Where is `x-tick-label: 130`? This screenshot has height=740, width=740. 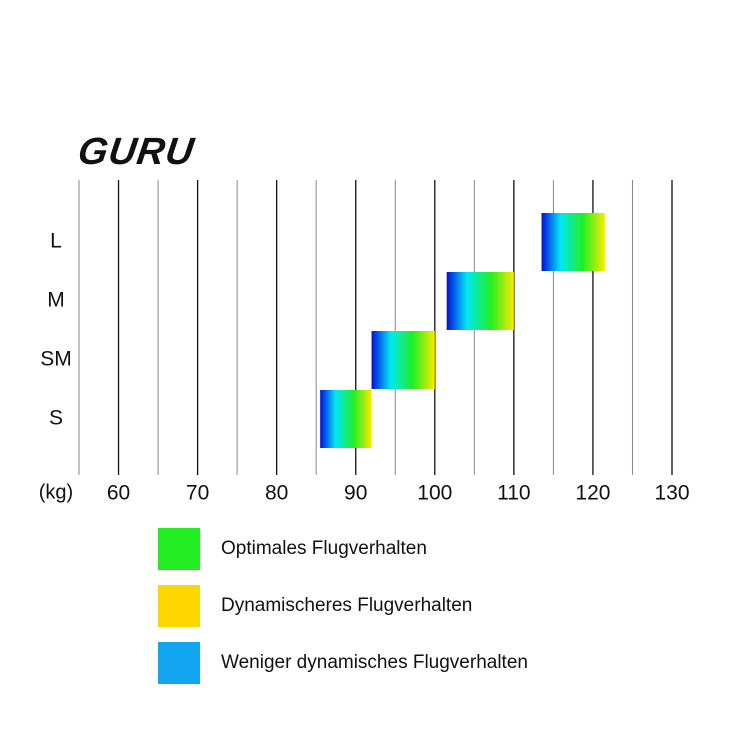 x-tick-label: 130 is located at coordinates (671, 493).